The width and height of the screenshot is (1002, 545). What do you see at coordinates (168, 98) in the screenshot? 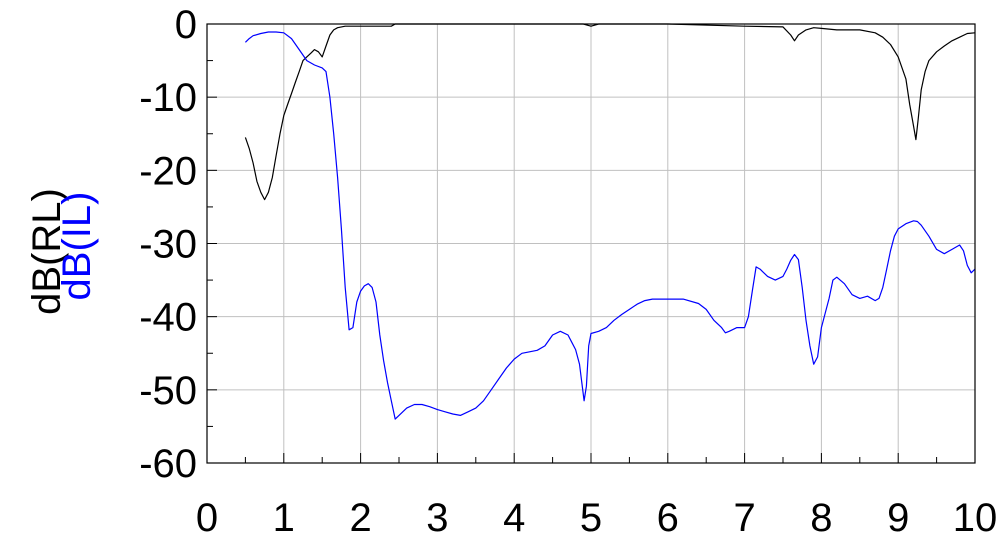
I see `y-tick-label: -10` at bounding box center [168, 98].